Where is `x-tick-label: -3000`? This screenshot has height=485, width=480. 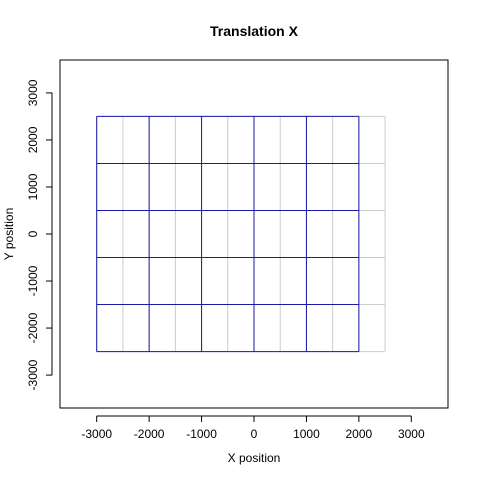 x-tick-label: -3000 is located at coordinates (96, 434).